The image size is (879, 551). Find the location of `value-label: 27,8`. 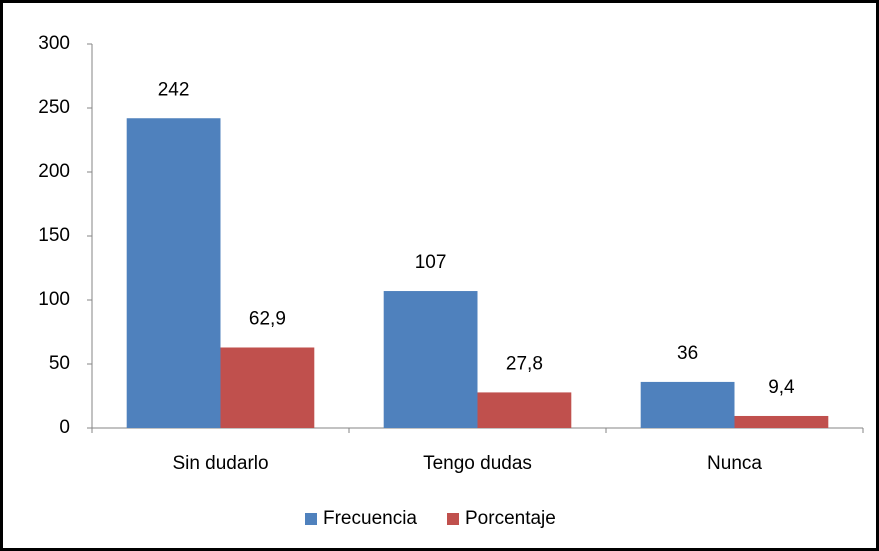

value-label: 27,8 is located at coordinates (524, 363).